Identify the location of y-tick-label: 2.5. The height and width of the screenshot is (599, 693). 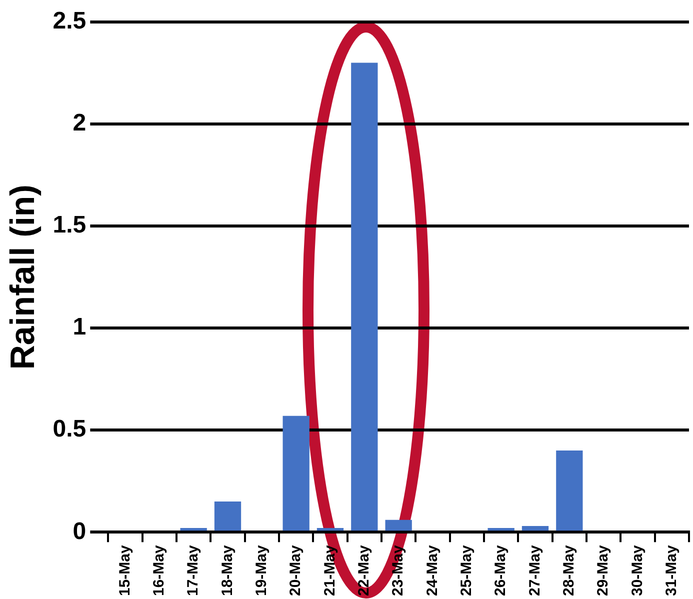
(69, 21).